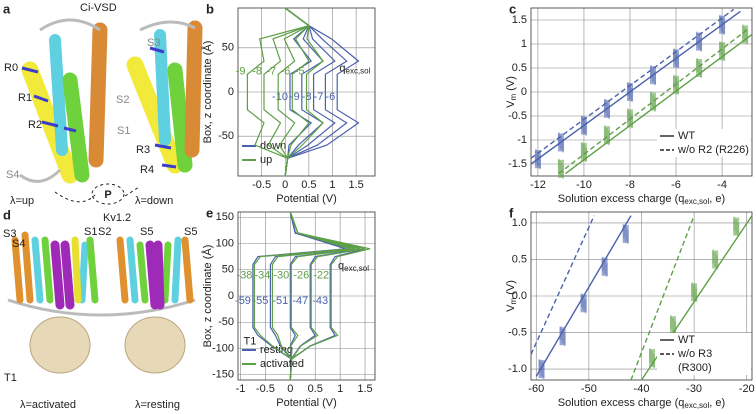 The height and width of the screenshot is (414, 756). I want to click on charge-label: -51, so click(280, 301).